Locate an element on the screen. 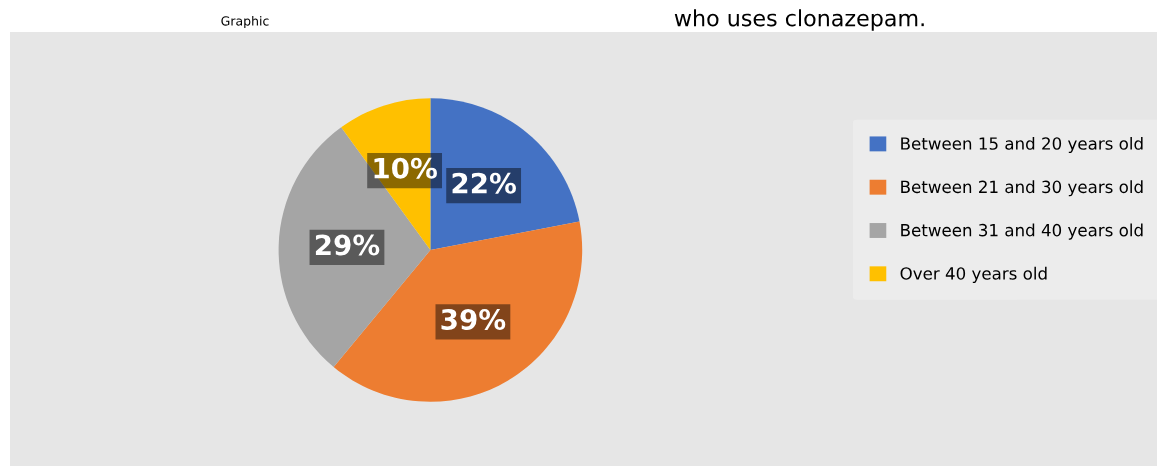  data-label: 22% is located at coordinates (484, 183).